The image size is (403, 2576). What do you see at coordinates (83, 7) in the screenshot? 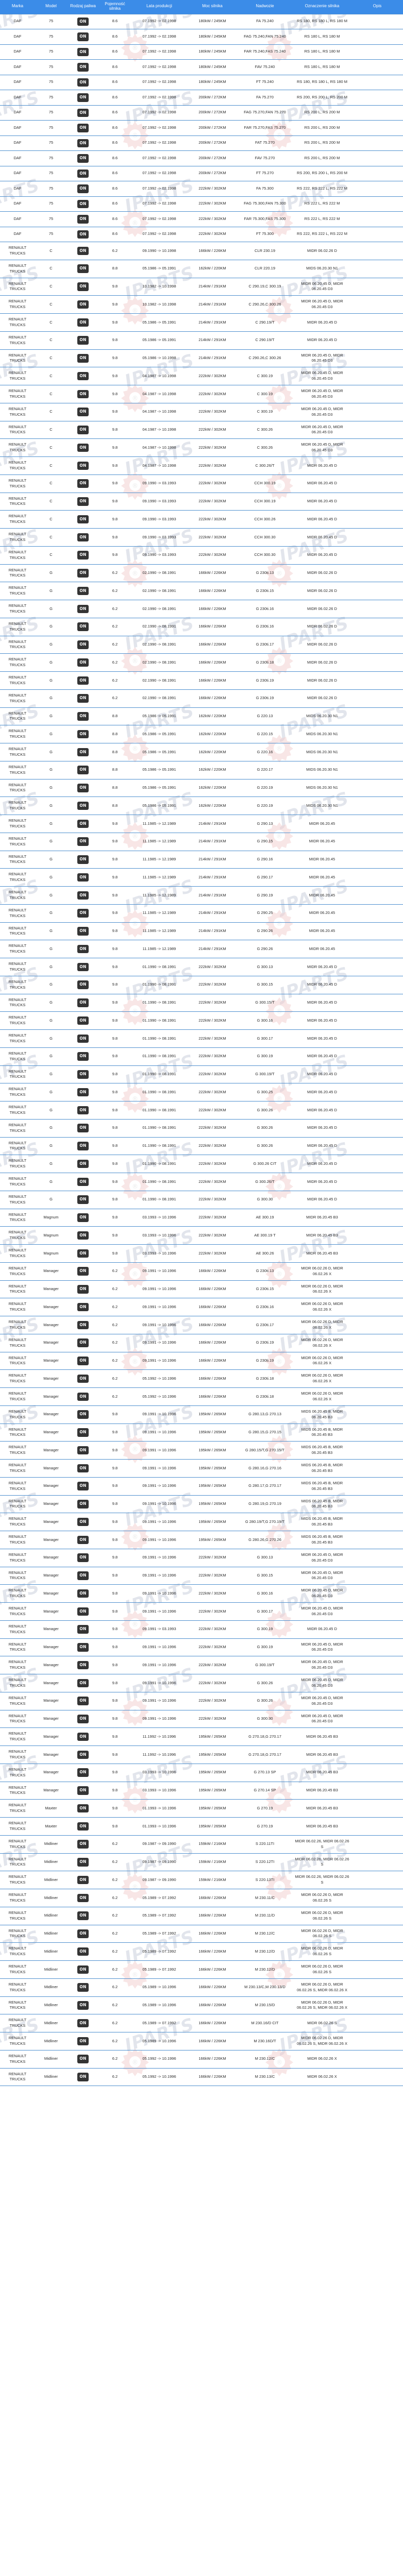
I see `column-header-fuel: Rodzaj paliwa` at bounding box center [83, 7].